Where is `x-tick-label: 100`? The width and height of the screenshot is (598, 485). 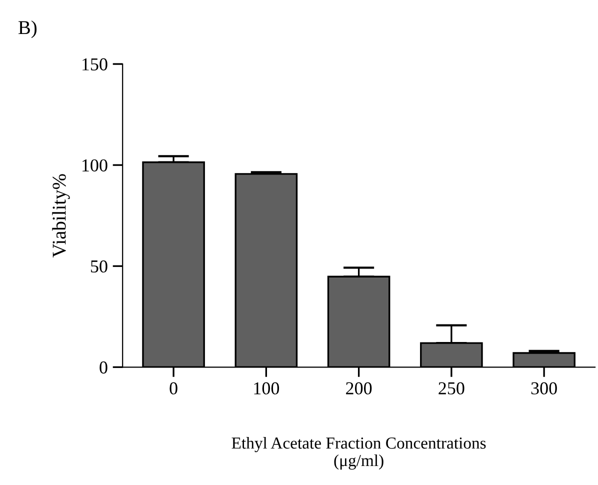 x-tick-label: 100 is located at coordinates (267, 388).